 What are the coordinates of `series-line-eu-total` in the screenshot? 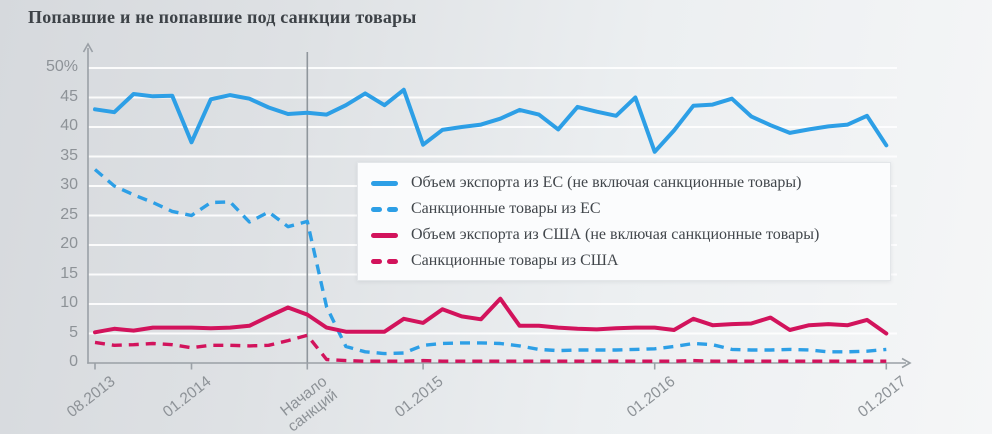 It's located at (491, 120).